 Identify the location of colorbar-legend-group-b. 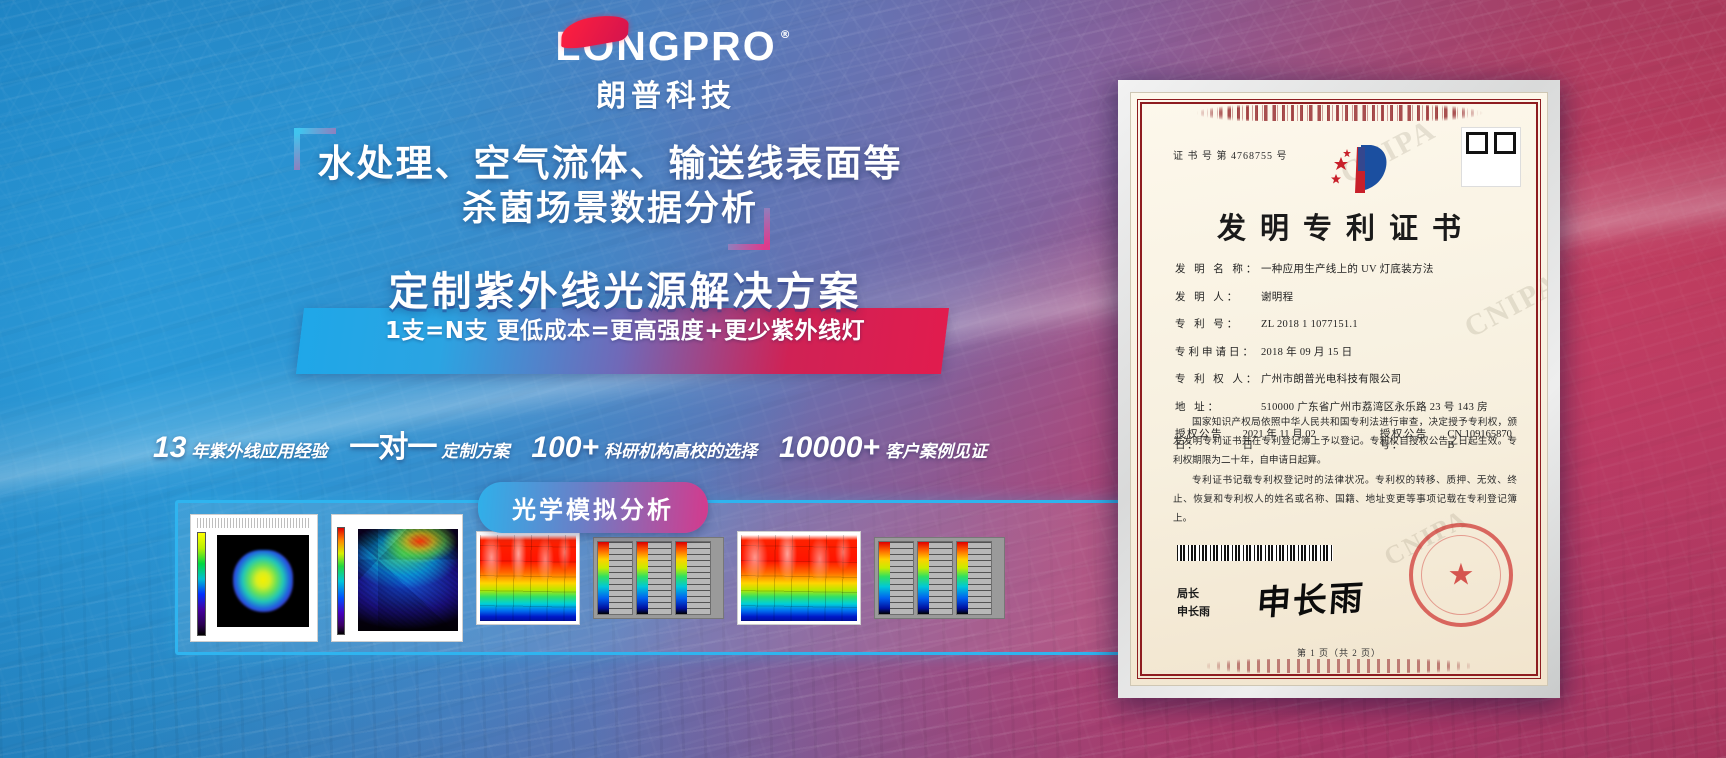
(939, 577).